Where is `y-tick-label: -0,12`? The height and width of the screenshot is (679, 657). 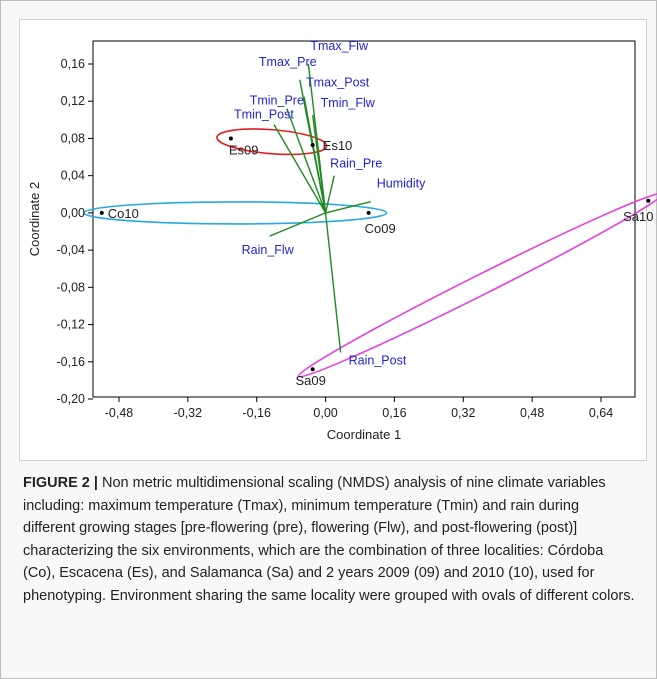 y-tick-label: -0,12 is located at coordinates (71, 325).